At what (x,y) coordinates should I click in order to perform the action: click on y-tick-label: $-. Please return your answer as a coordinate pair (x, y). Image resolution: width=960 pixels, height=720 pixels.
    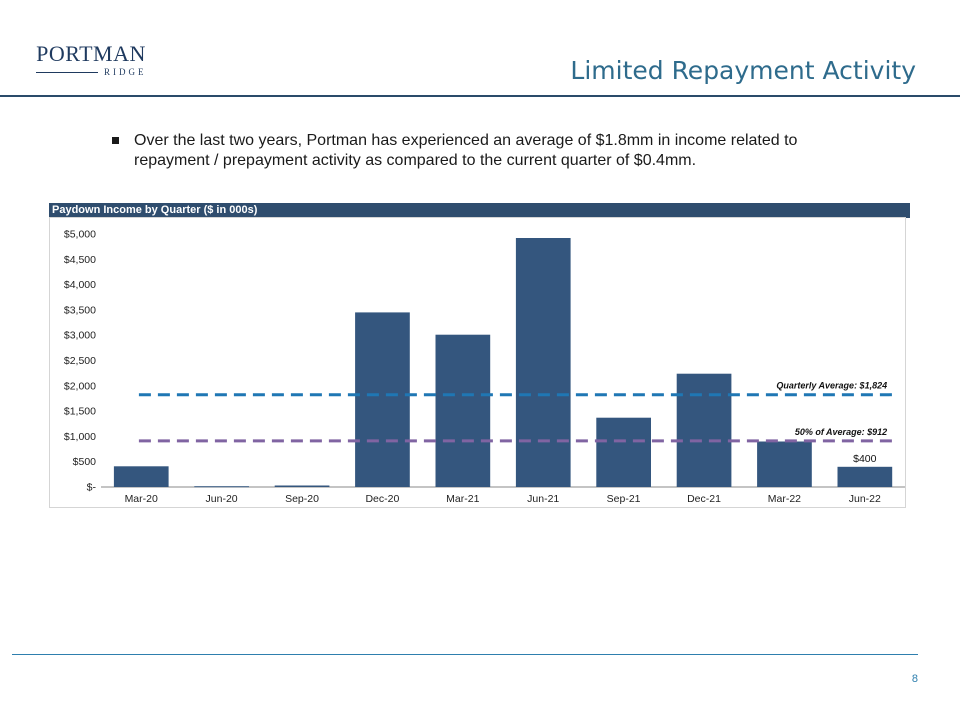
    Looking at the image, I should click on (92, 488).